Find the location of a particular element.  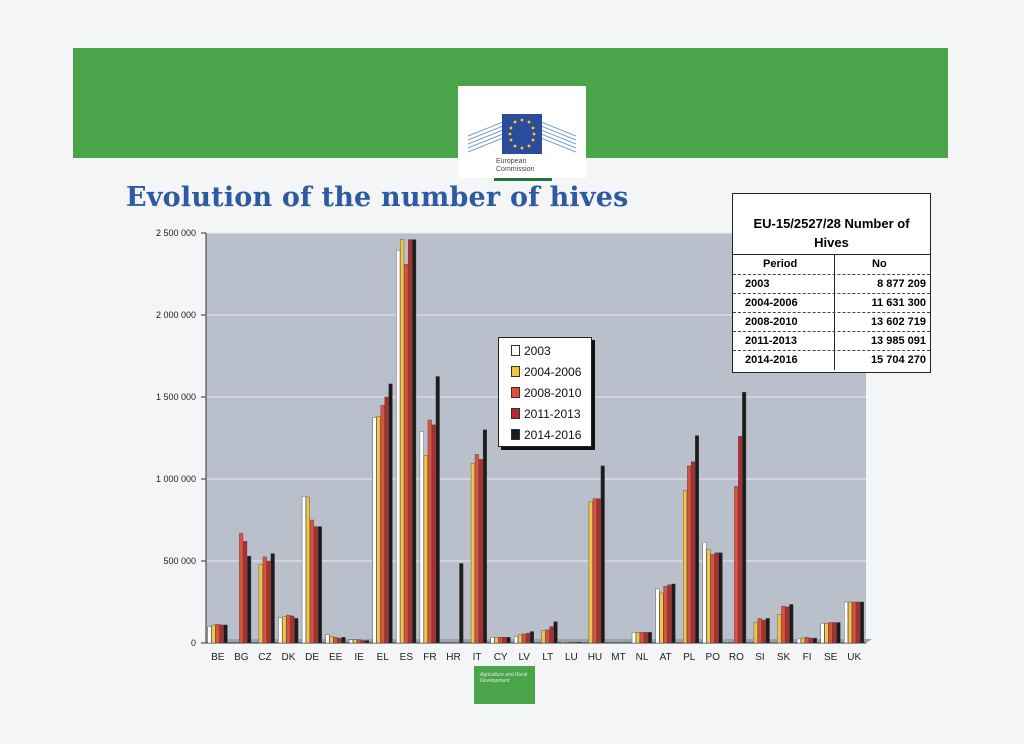

bar-UK-2004-2006 is located at coordinates (850, 622).